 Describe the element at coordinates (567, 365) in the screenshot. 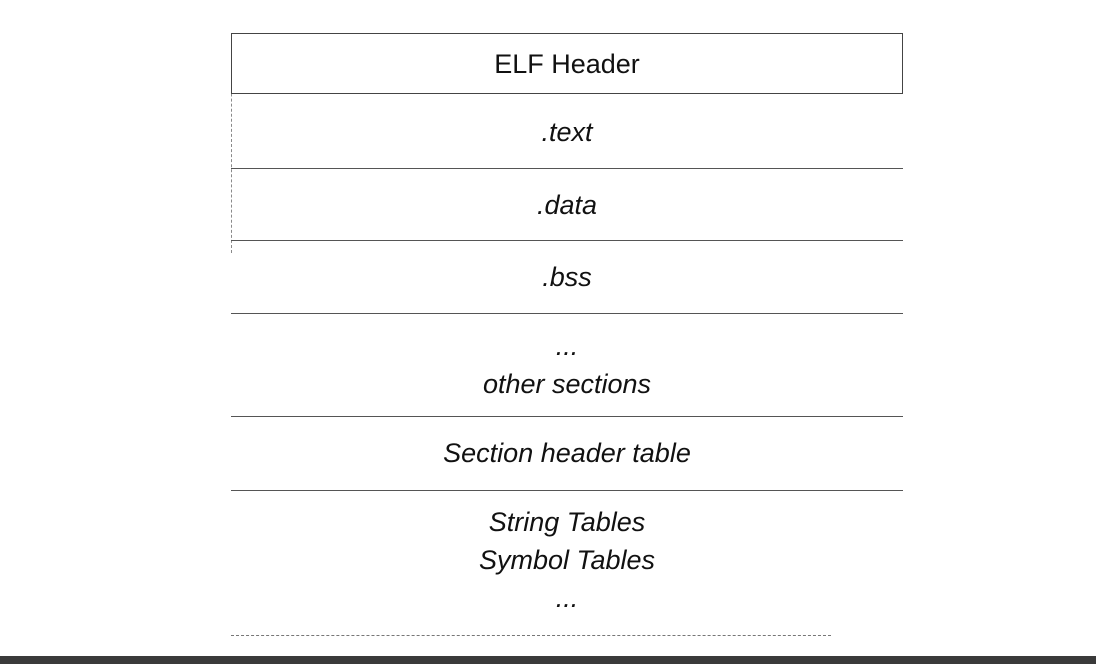

I see `other-sections-block: ... other sections` at that location.